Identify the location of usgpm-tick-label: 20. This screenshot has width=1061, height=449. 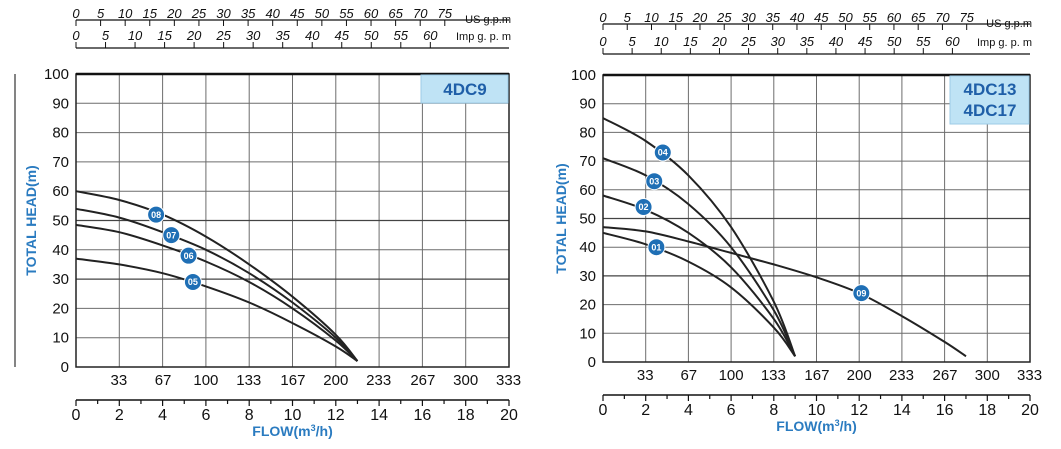
(174, 13).